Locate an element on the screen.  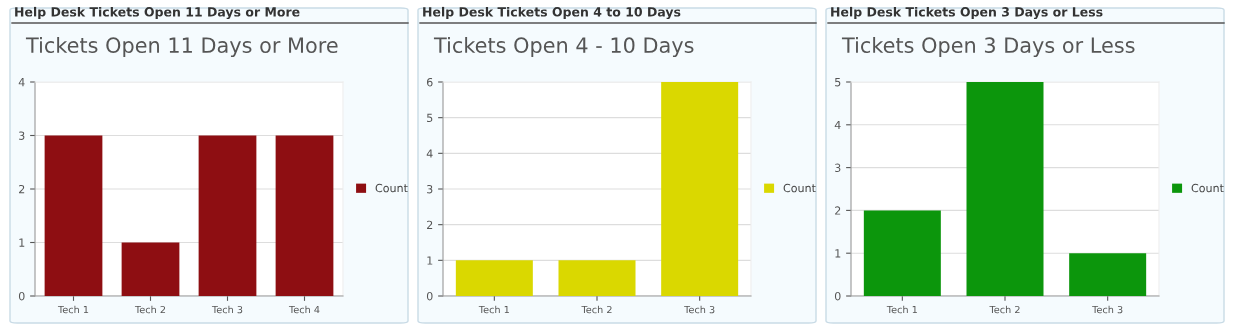
text: Help Desk Tickets Open 3 Days or Less is located at coordinates (967, 13).